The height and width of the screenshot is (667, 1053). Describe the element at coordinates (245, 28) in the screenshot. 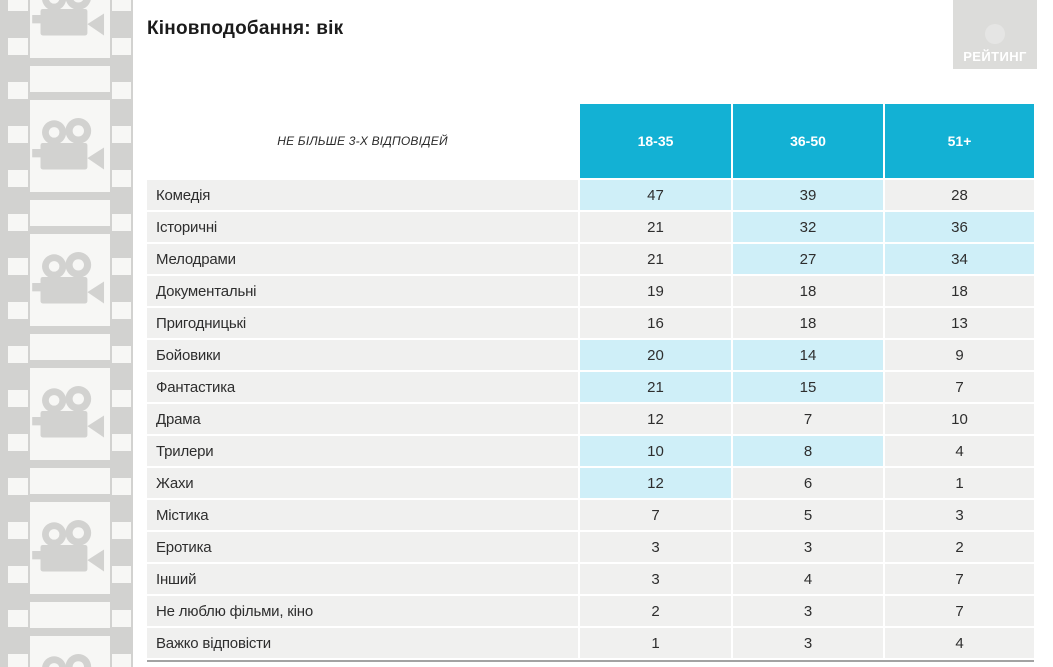

I see `page-title: Кіновподобання: вік` at that location.